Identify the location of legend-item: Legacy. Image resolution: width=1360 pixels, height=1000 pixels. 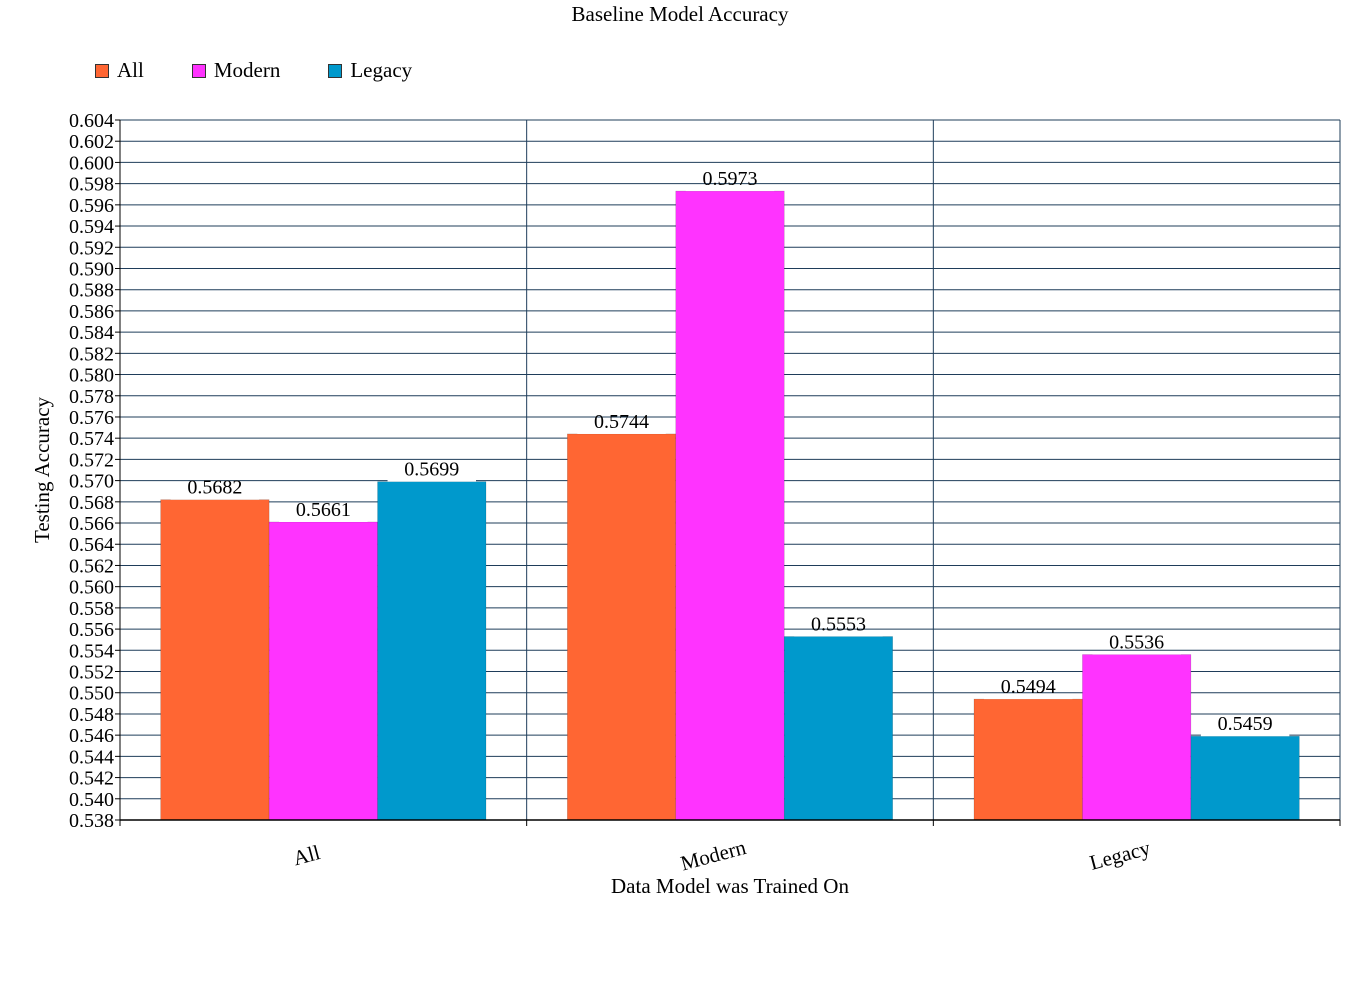
(370, 70).